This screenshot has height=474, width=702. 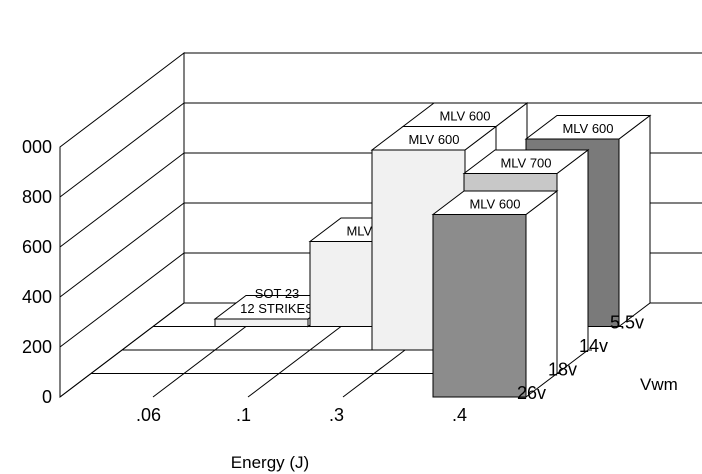 I want to click on x-tick-label: .1, so click(x=243, y=415).